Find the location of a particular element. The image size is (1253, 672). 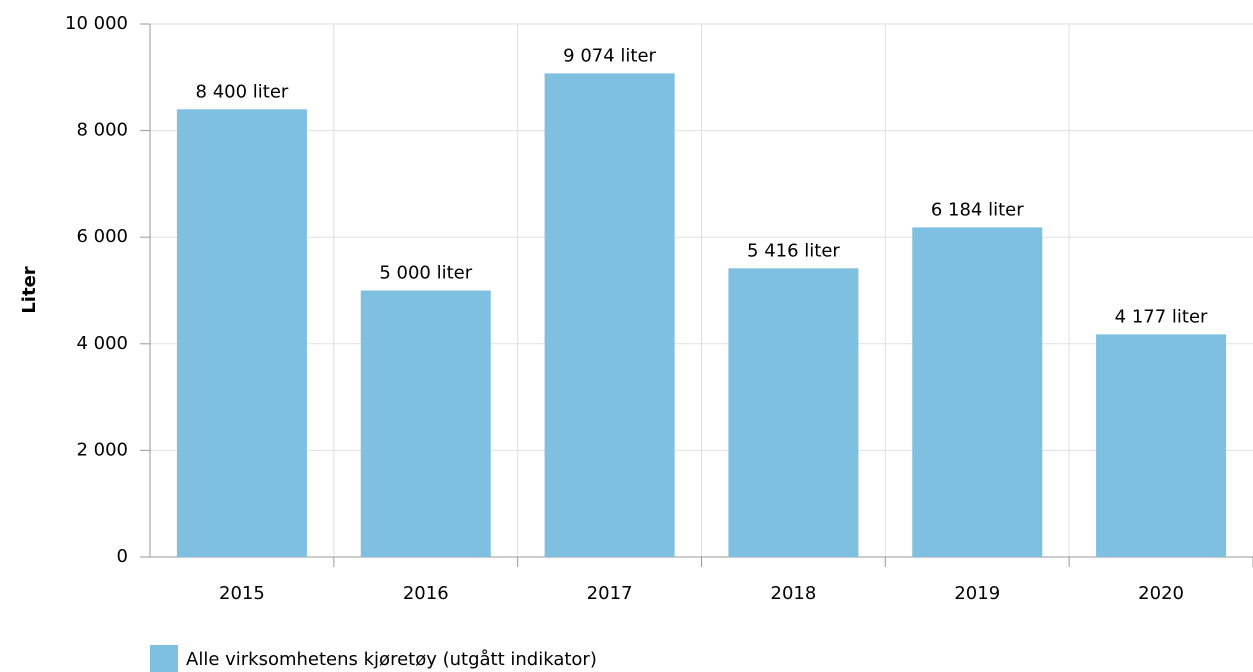

x-tick-label: 2020 is located at coordinates (1161, 593).